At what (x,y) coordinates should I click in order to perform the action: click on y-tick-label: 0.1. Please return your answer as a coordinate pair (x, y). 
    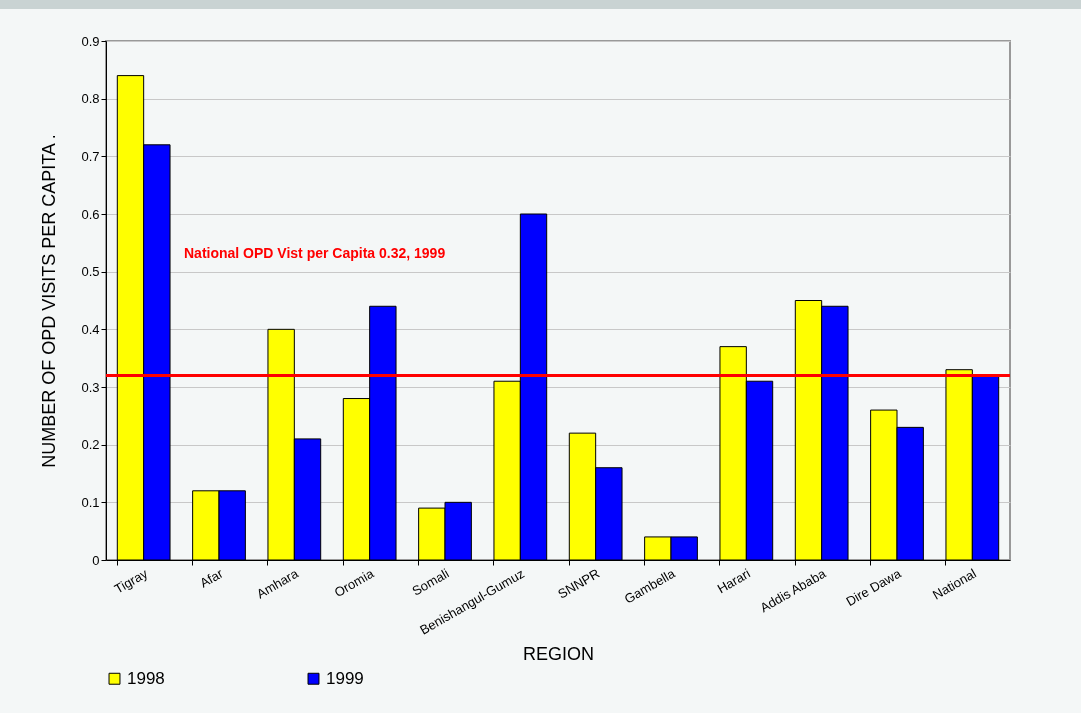
    Looking at the image, I should click on (90, 502).